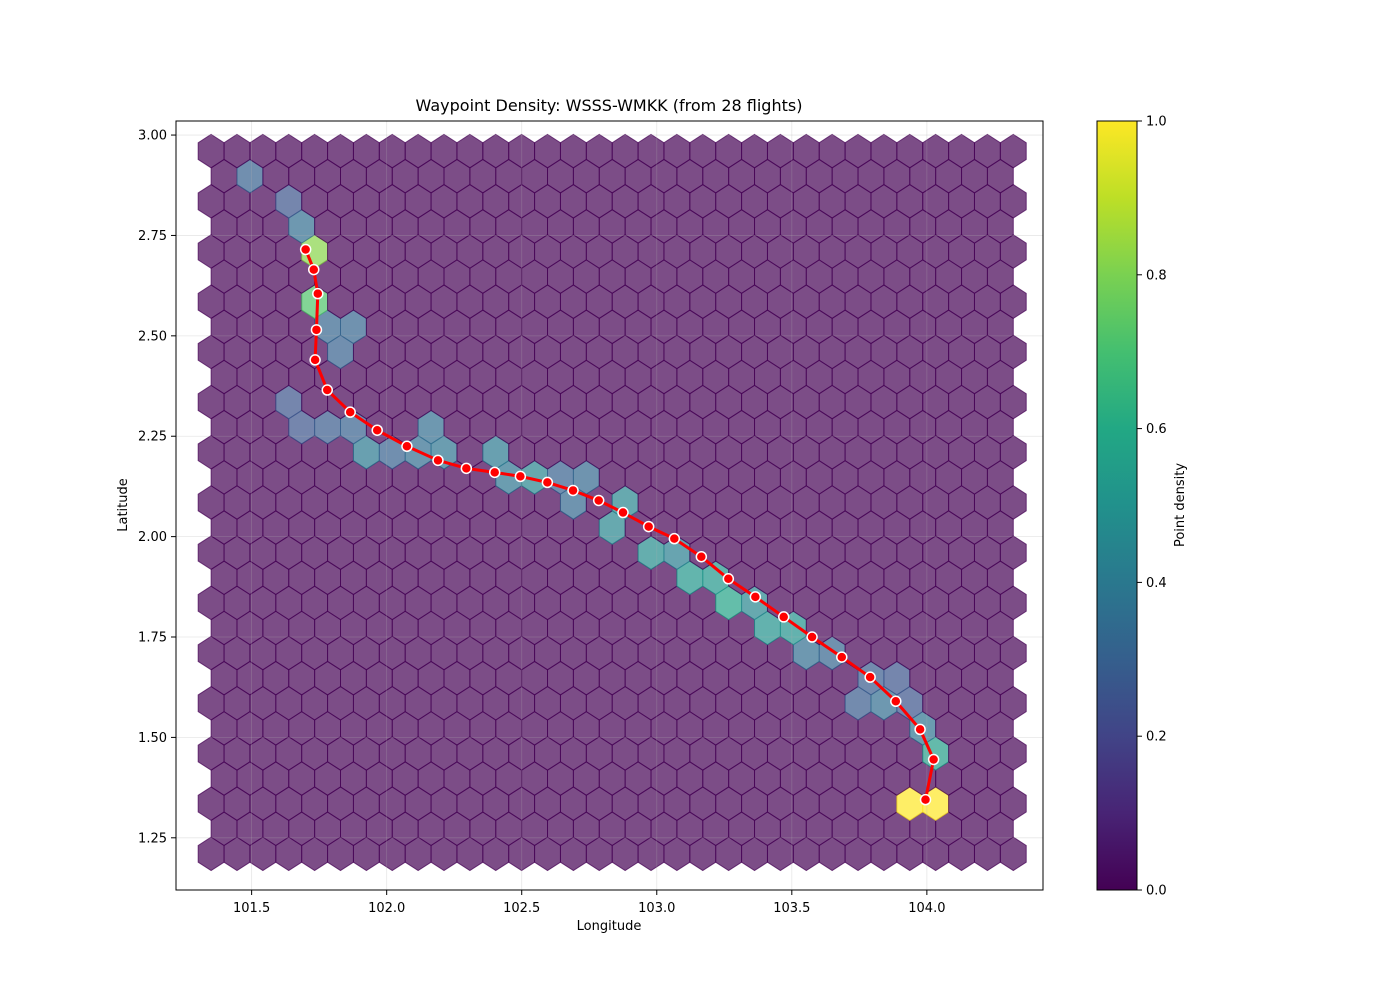 Image resolution: width=1400 pixels, height=1000 pixels. What do you see at coordinates (1156, 583) in the screenshot?
I see `colorbar-tick-label: 0.4` at bounding box center [1156, 583].